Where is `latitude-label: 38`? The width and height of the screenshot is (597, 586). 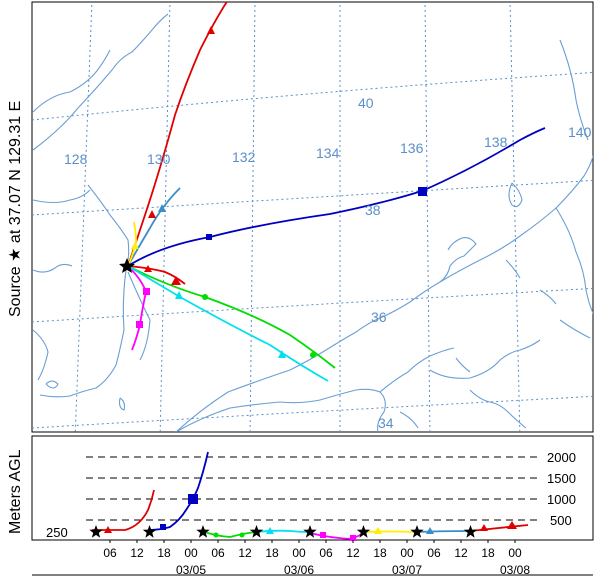 latitude-label: 38 is located at coordinates (373, 210).